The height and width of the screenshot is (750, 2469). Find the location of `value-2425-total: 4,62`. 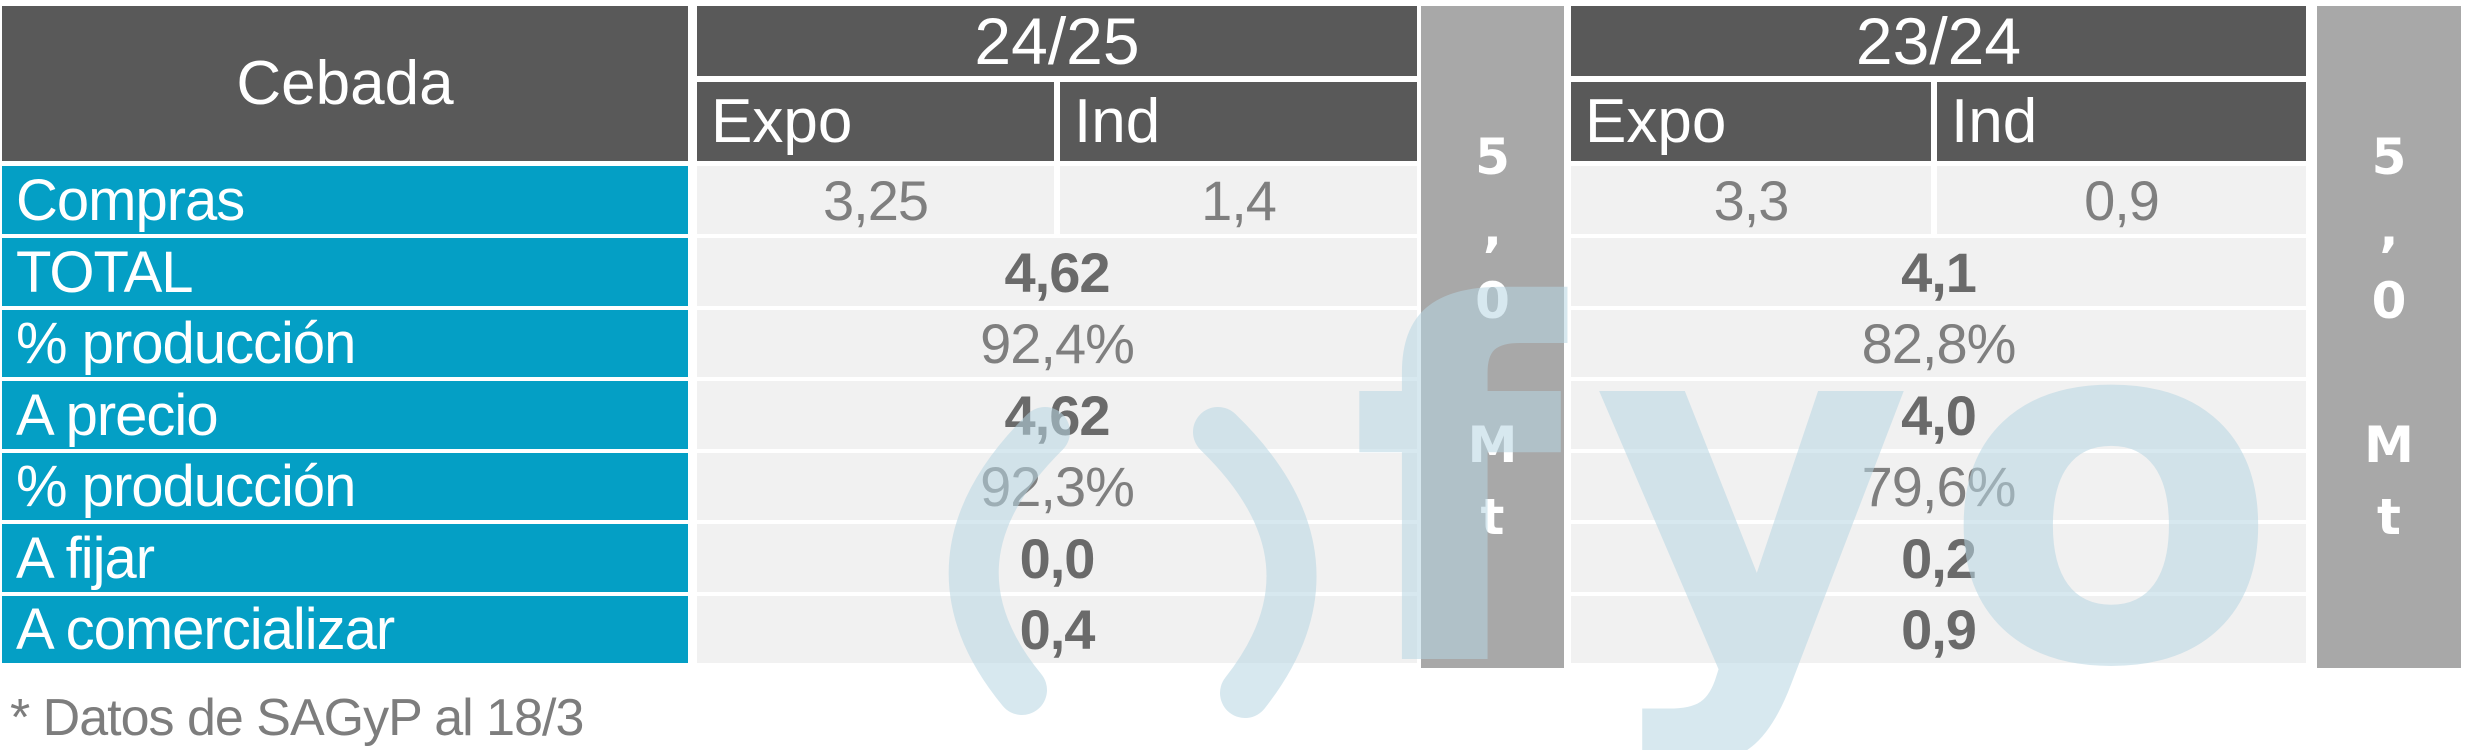

value-2425-total: 4,62 is located at coordinates (1057, 272).